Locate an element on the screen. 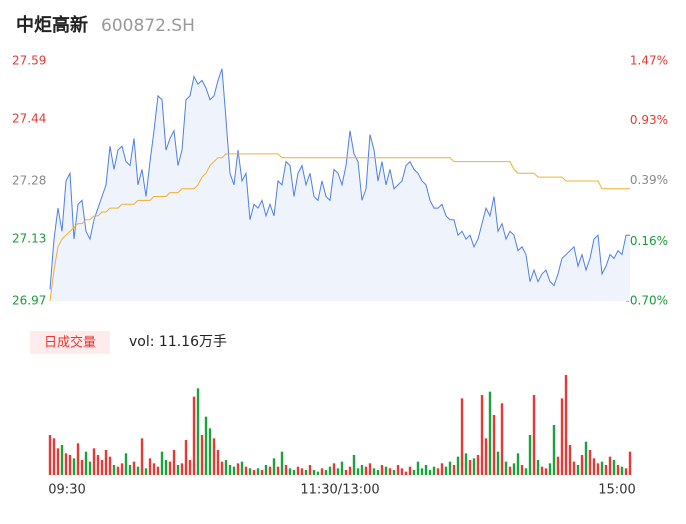 The width and height of the screenshot is (686, 524). y2-tick-label: 0.93% is located at coordinates (649, 120).